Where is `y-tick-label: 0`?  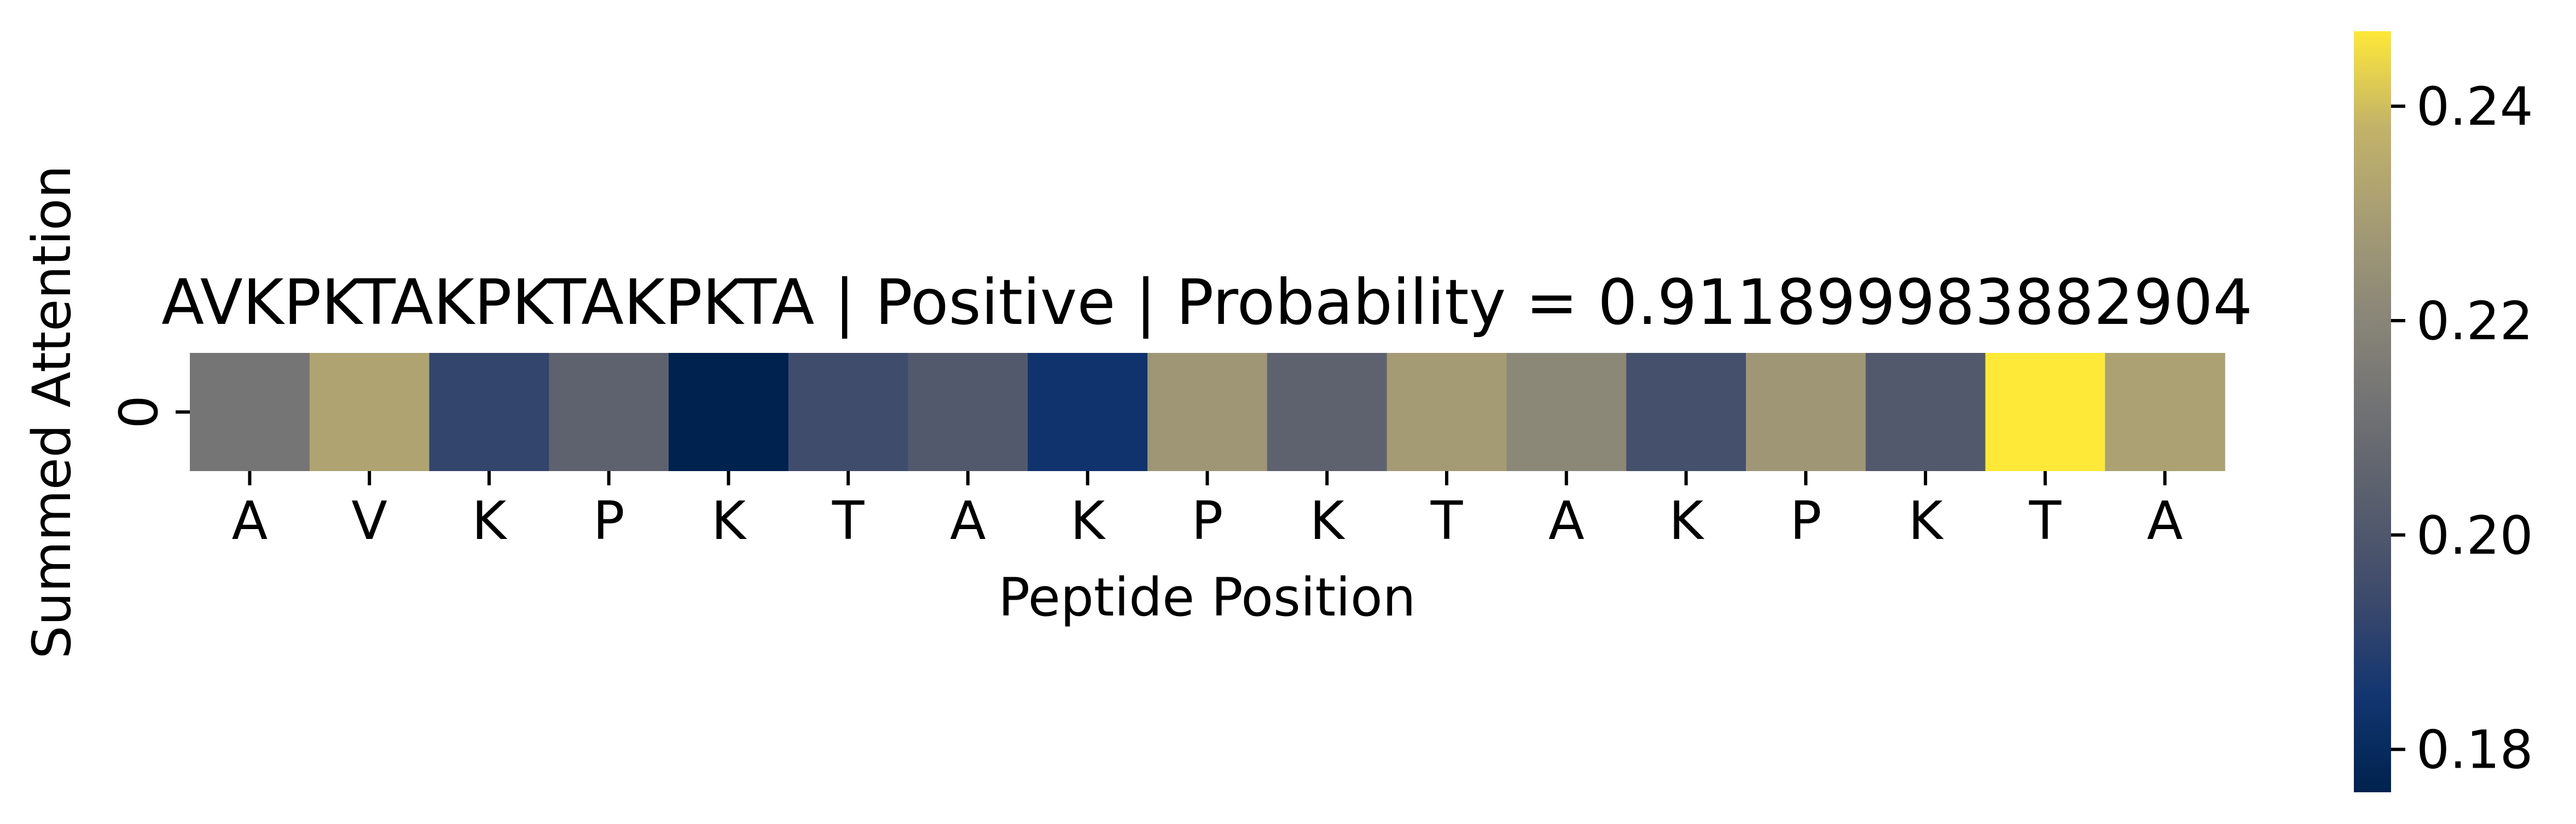 y-tick-label: 0 is located at coordinates (139, 411).